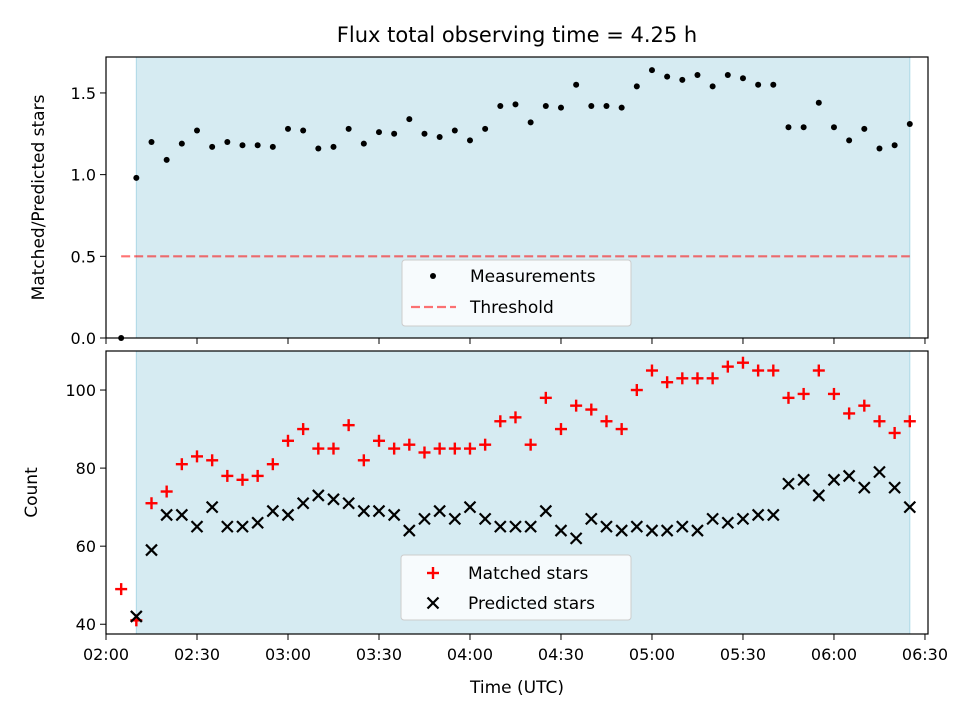 The image size is (960, 720). What do you see at coordinates (533, 277) in the screenshot?
I see `legend-measurements-label: Measurements` at bounding box center [533, 277].